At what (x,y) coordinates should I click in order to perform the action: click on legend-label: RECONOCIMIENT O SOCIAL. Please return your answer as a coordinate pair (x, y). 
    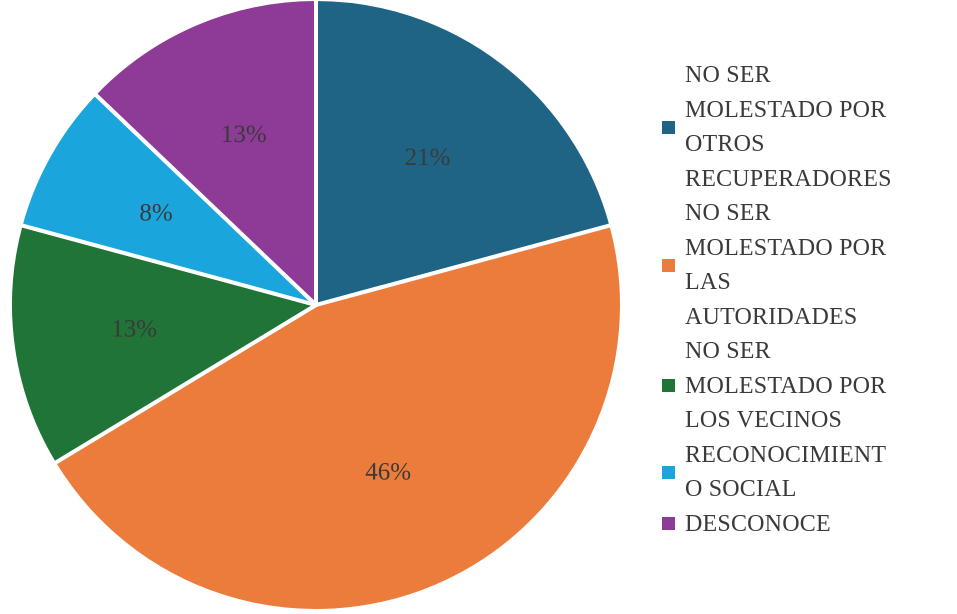
    Looking at the image, I should click on (785, 472).